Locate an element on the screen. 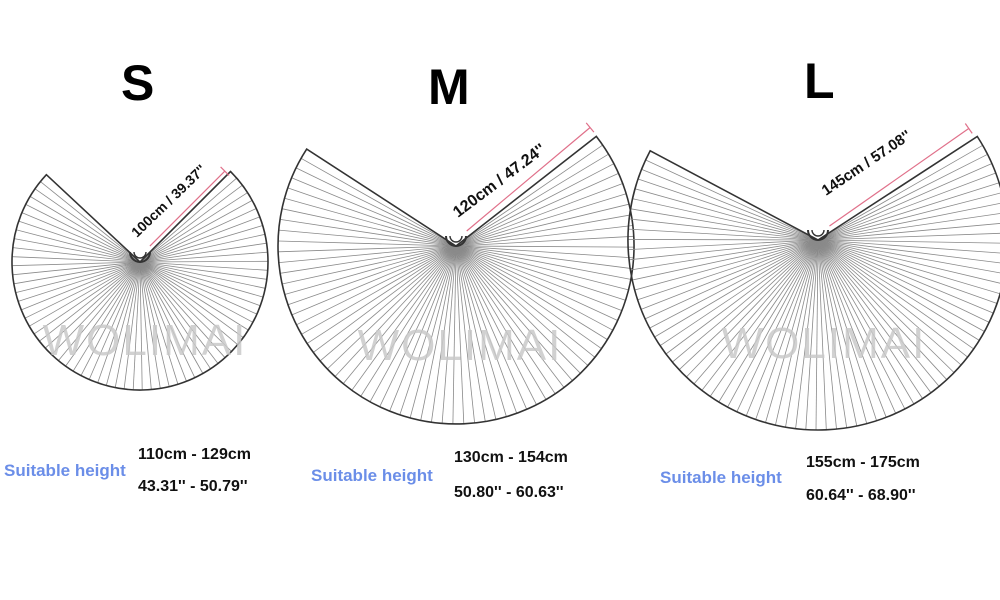 The width and height of the screenshot is (1000, 600). height-range-in-m: 50.80'' - 60.63'' is located at coordinates (509, 492).